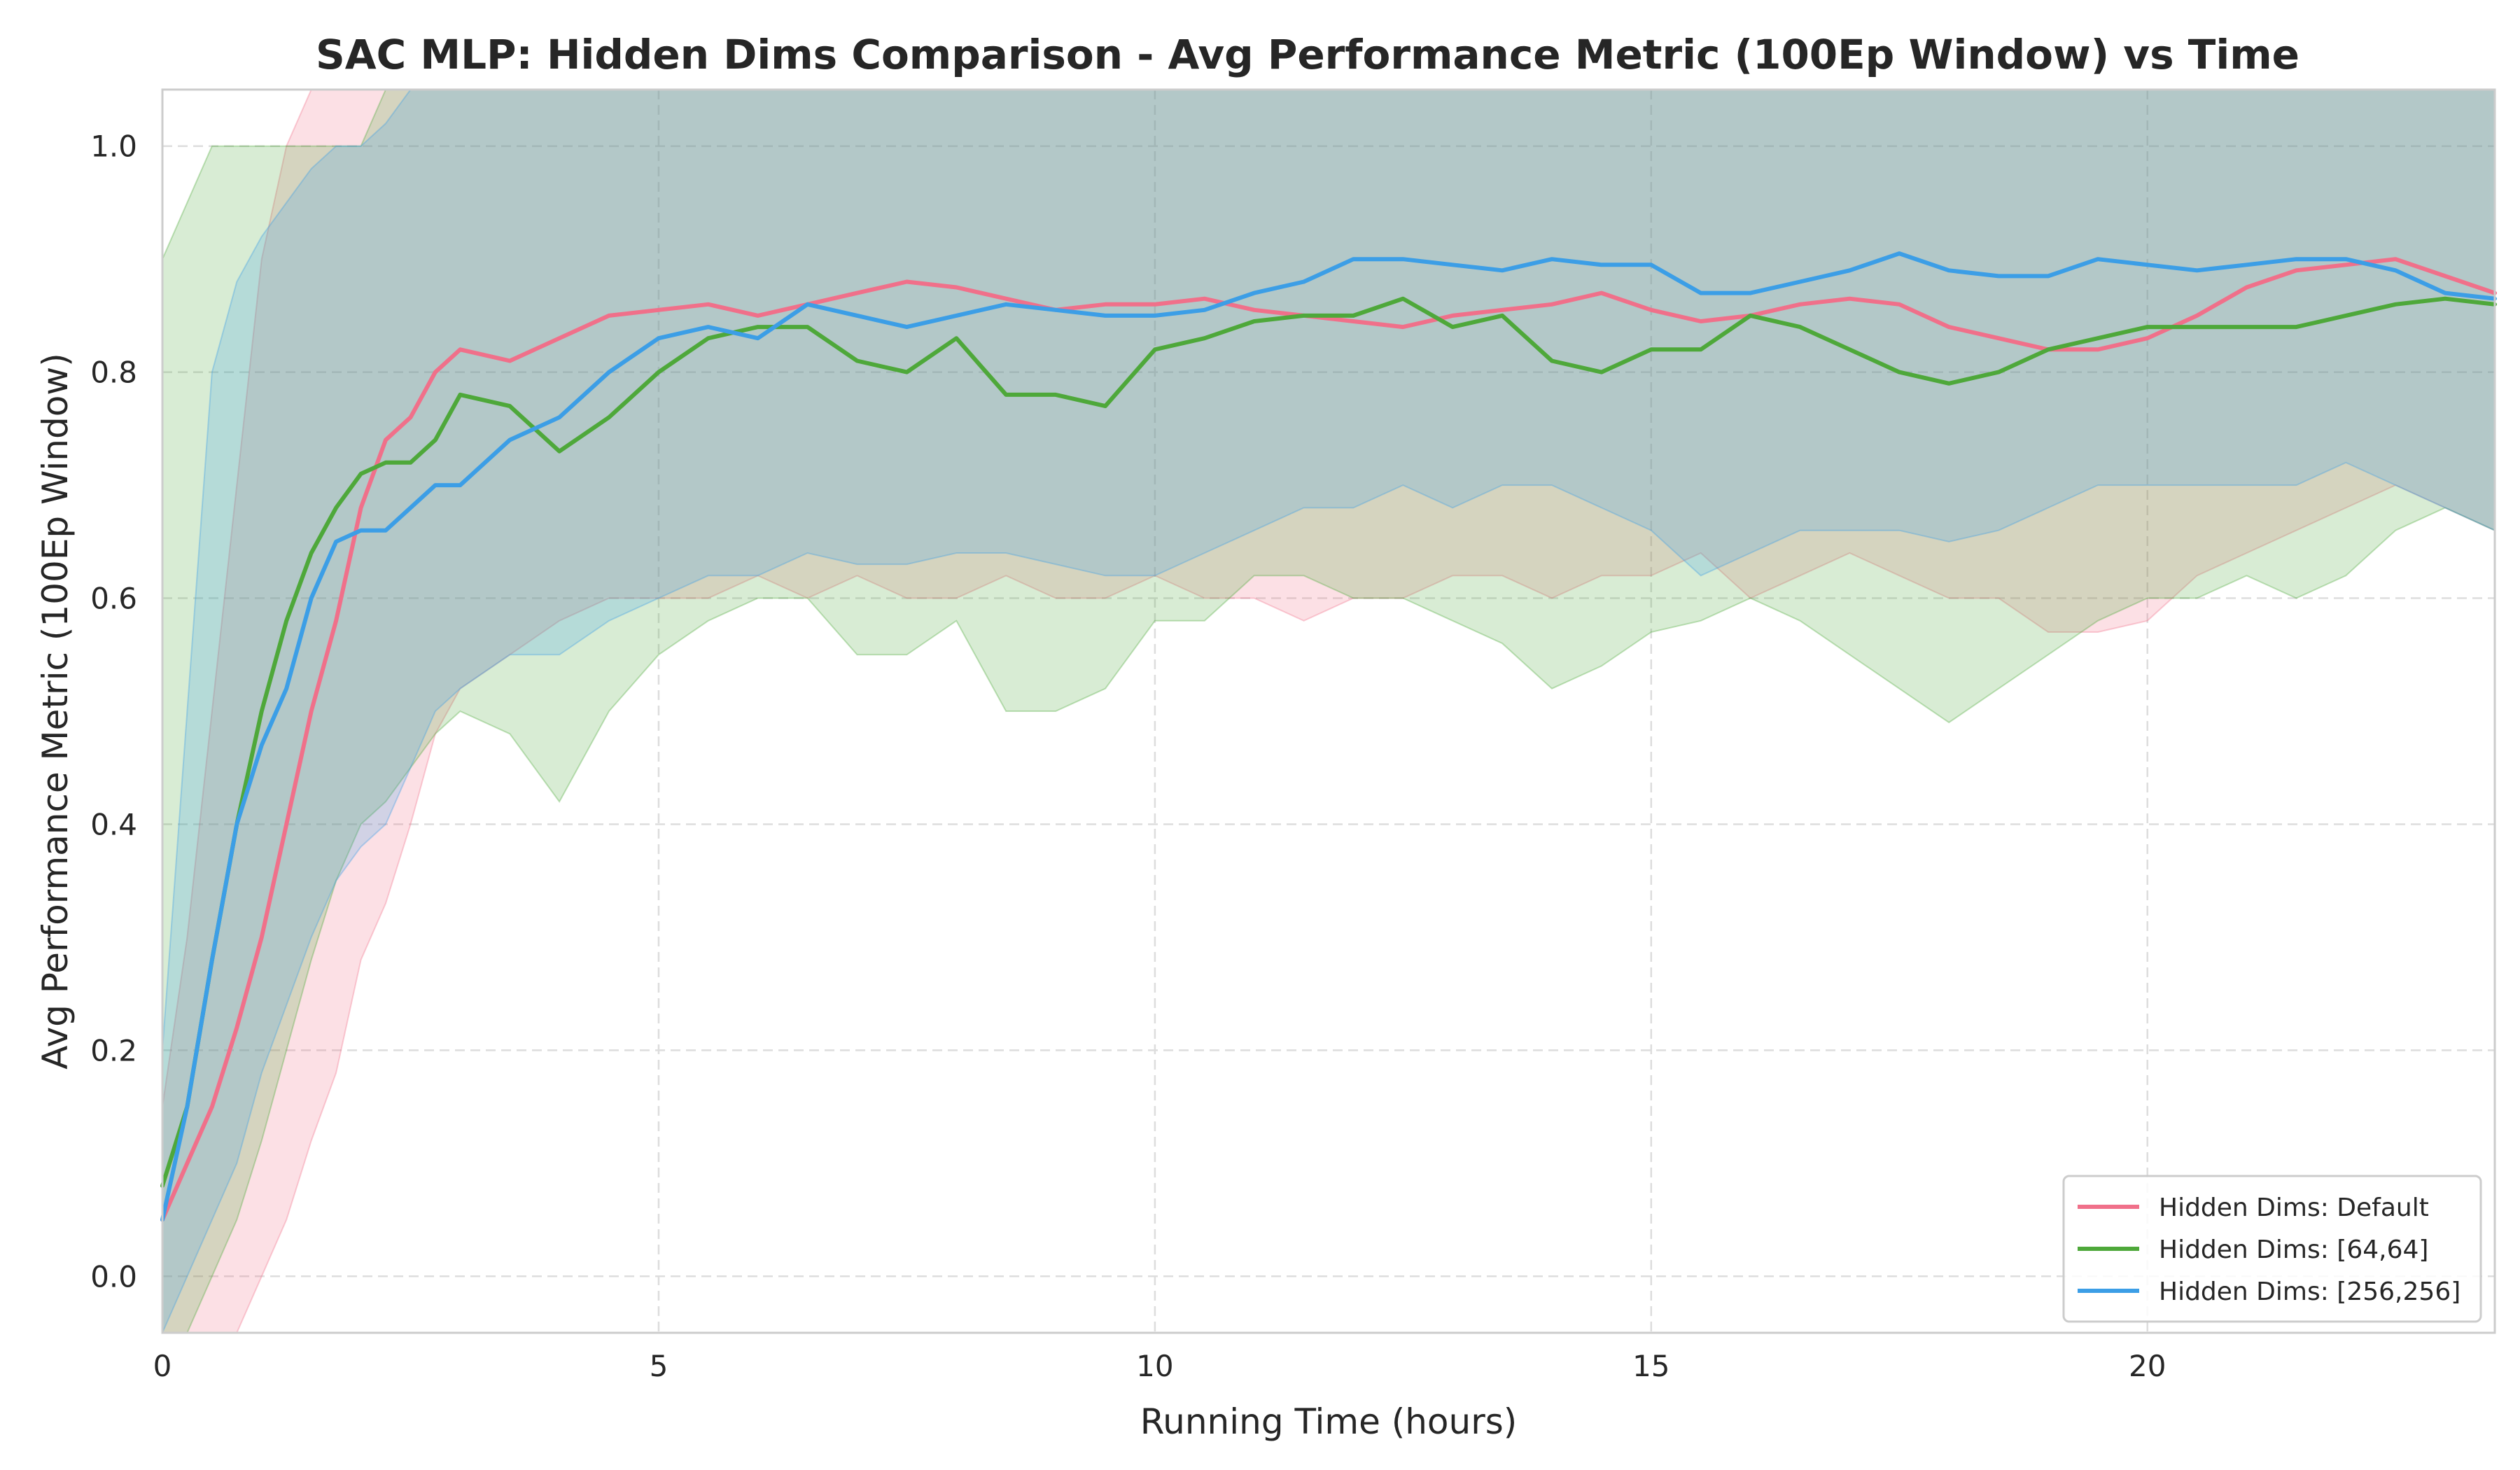 The image size is (2520, 1470). What do you see at coordinates (113, 599) in the screenshot?
I see `y-tick-label: 0.6` at bounding box center [113, 599].